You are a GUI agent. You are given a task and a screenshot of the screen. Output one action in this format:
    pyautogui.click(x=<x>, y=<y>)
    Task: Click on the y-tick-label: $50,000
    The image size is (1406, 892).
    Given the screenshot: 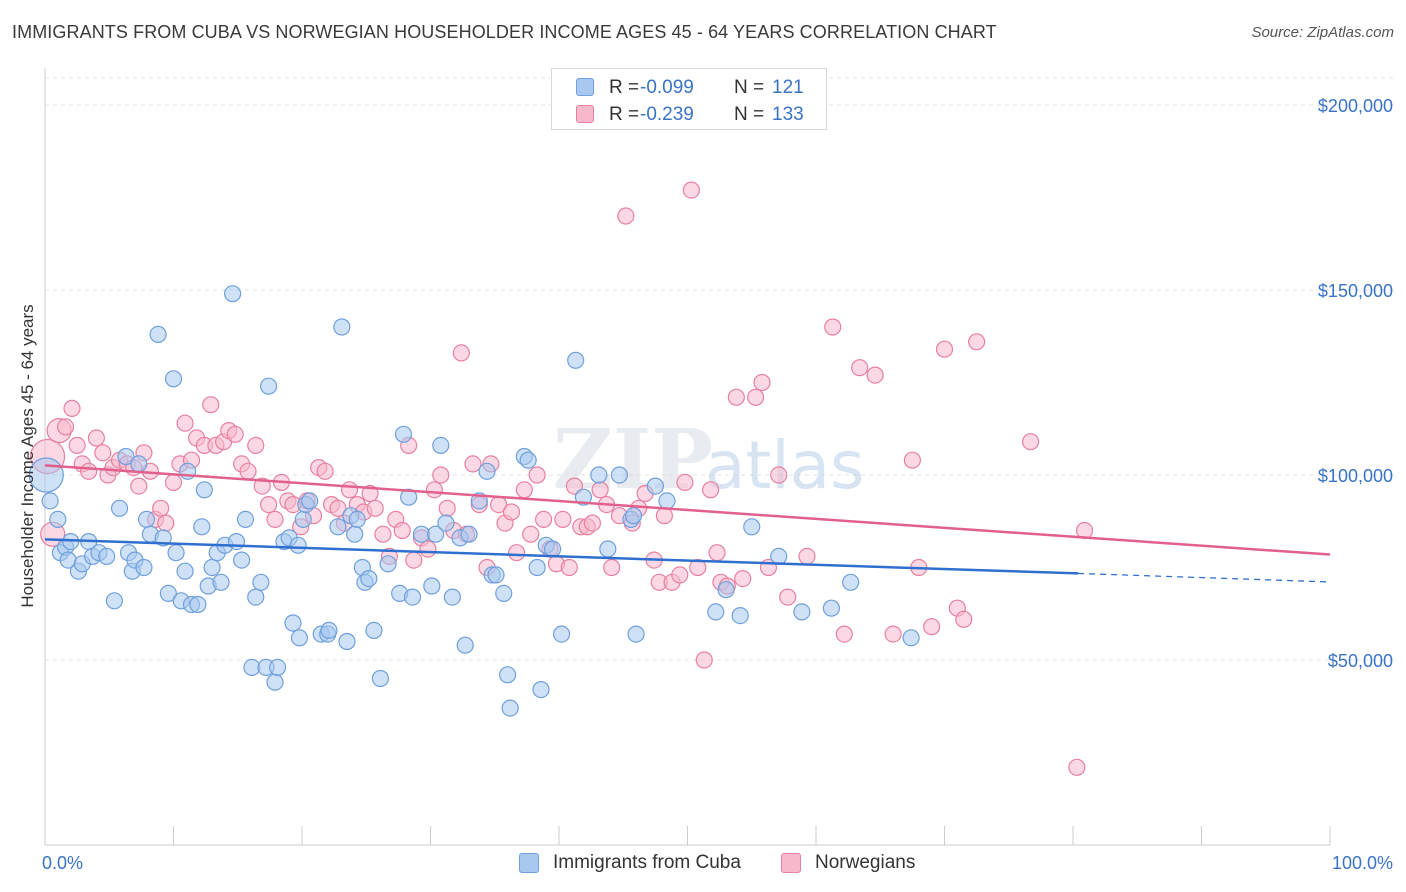 What is the action you would take?
    pyautogui.click(x=1360, y=661)
    